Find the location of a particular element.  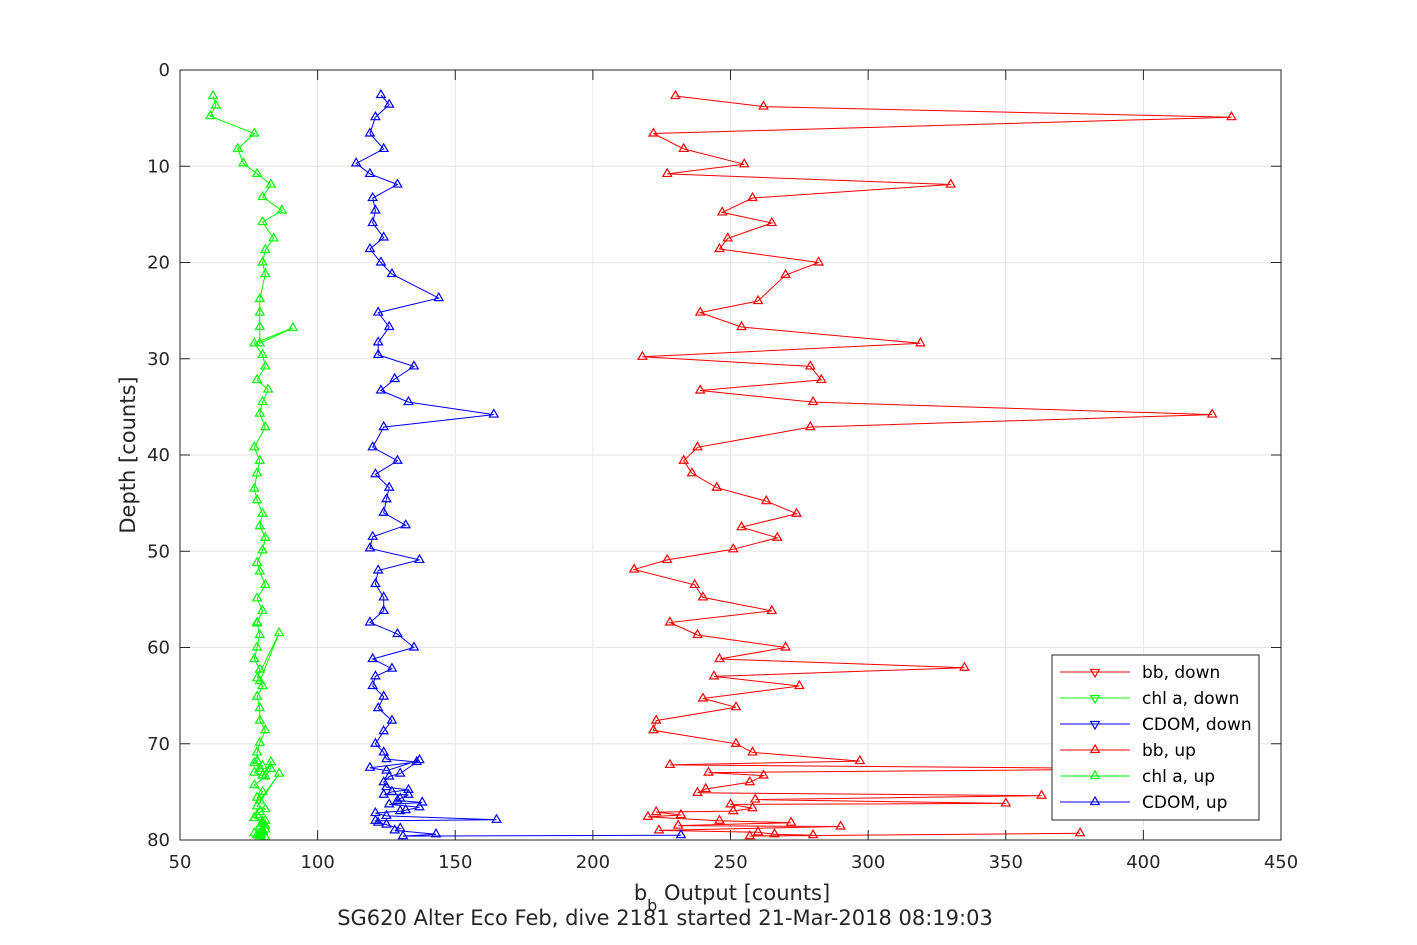

legend-entry: bb, up is located at coordinates (1128, 751).